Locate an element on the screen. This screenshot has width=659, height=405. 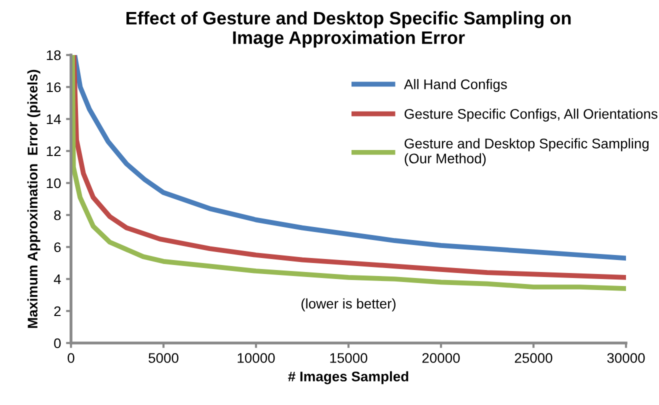
chart-title: Effect of Gesture and Desktop Specific Sampling on Image Approximation Error is located at coordinates (348, 29).